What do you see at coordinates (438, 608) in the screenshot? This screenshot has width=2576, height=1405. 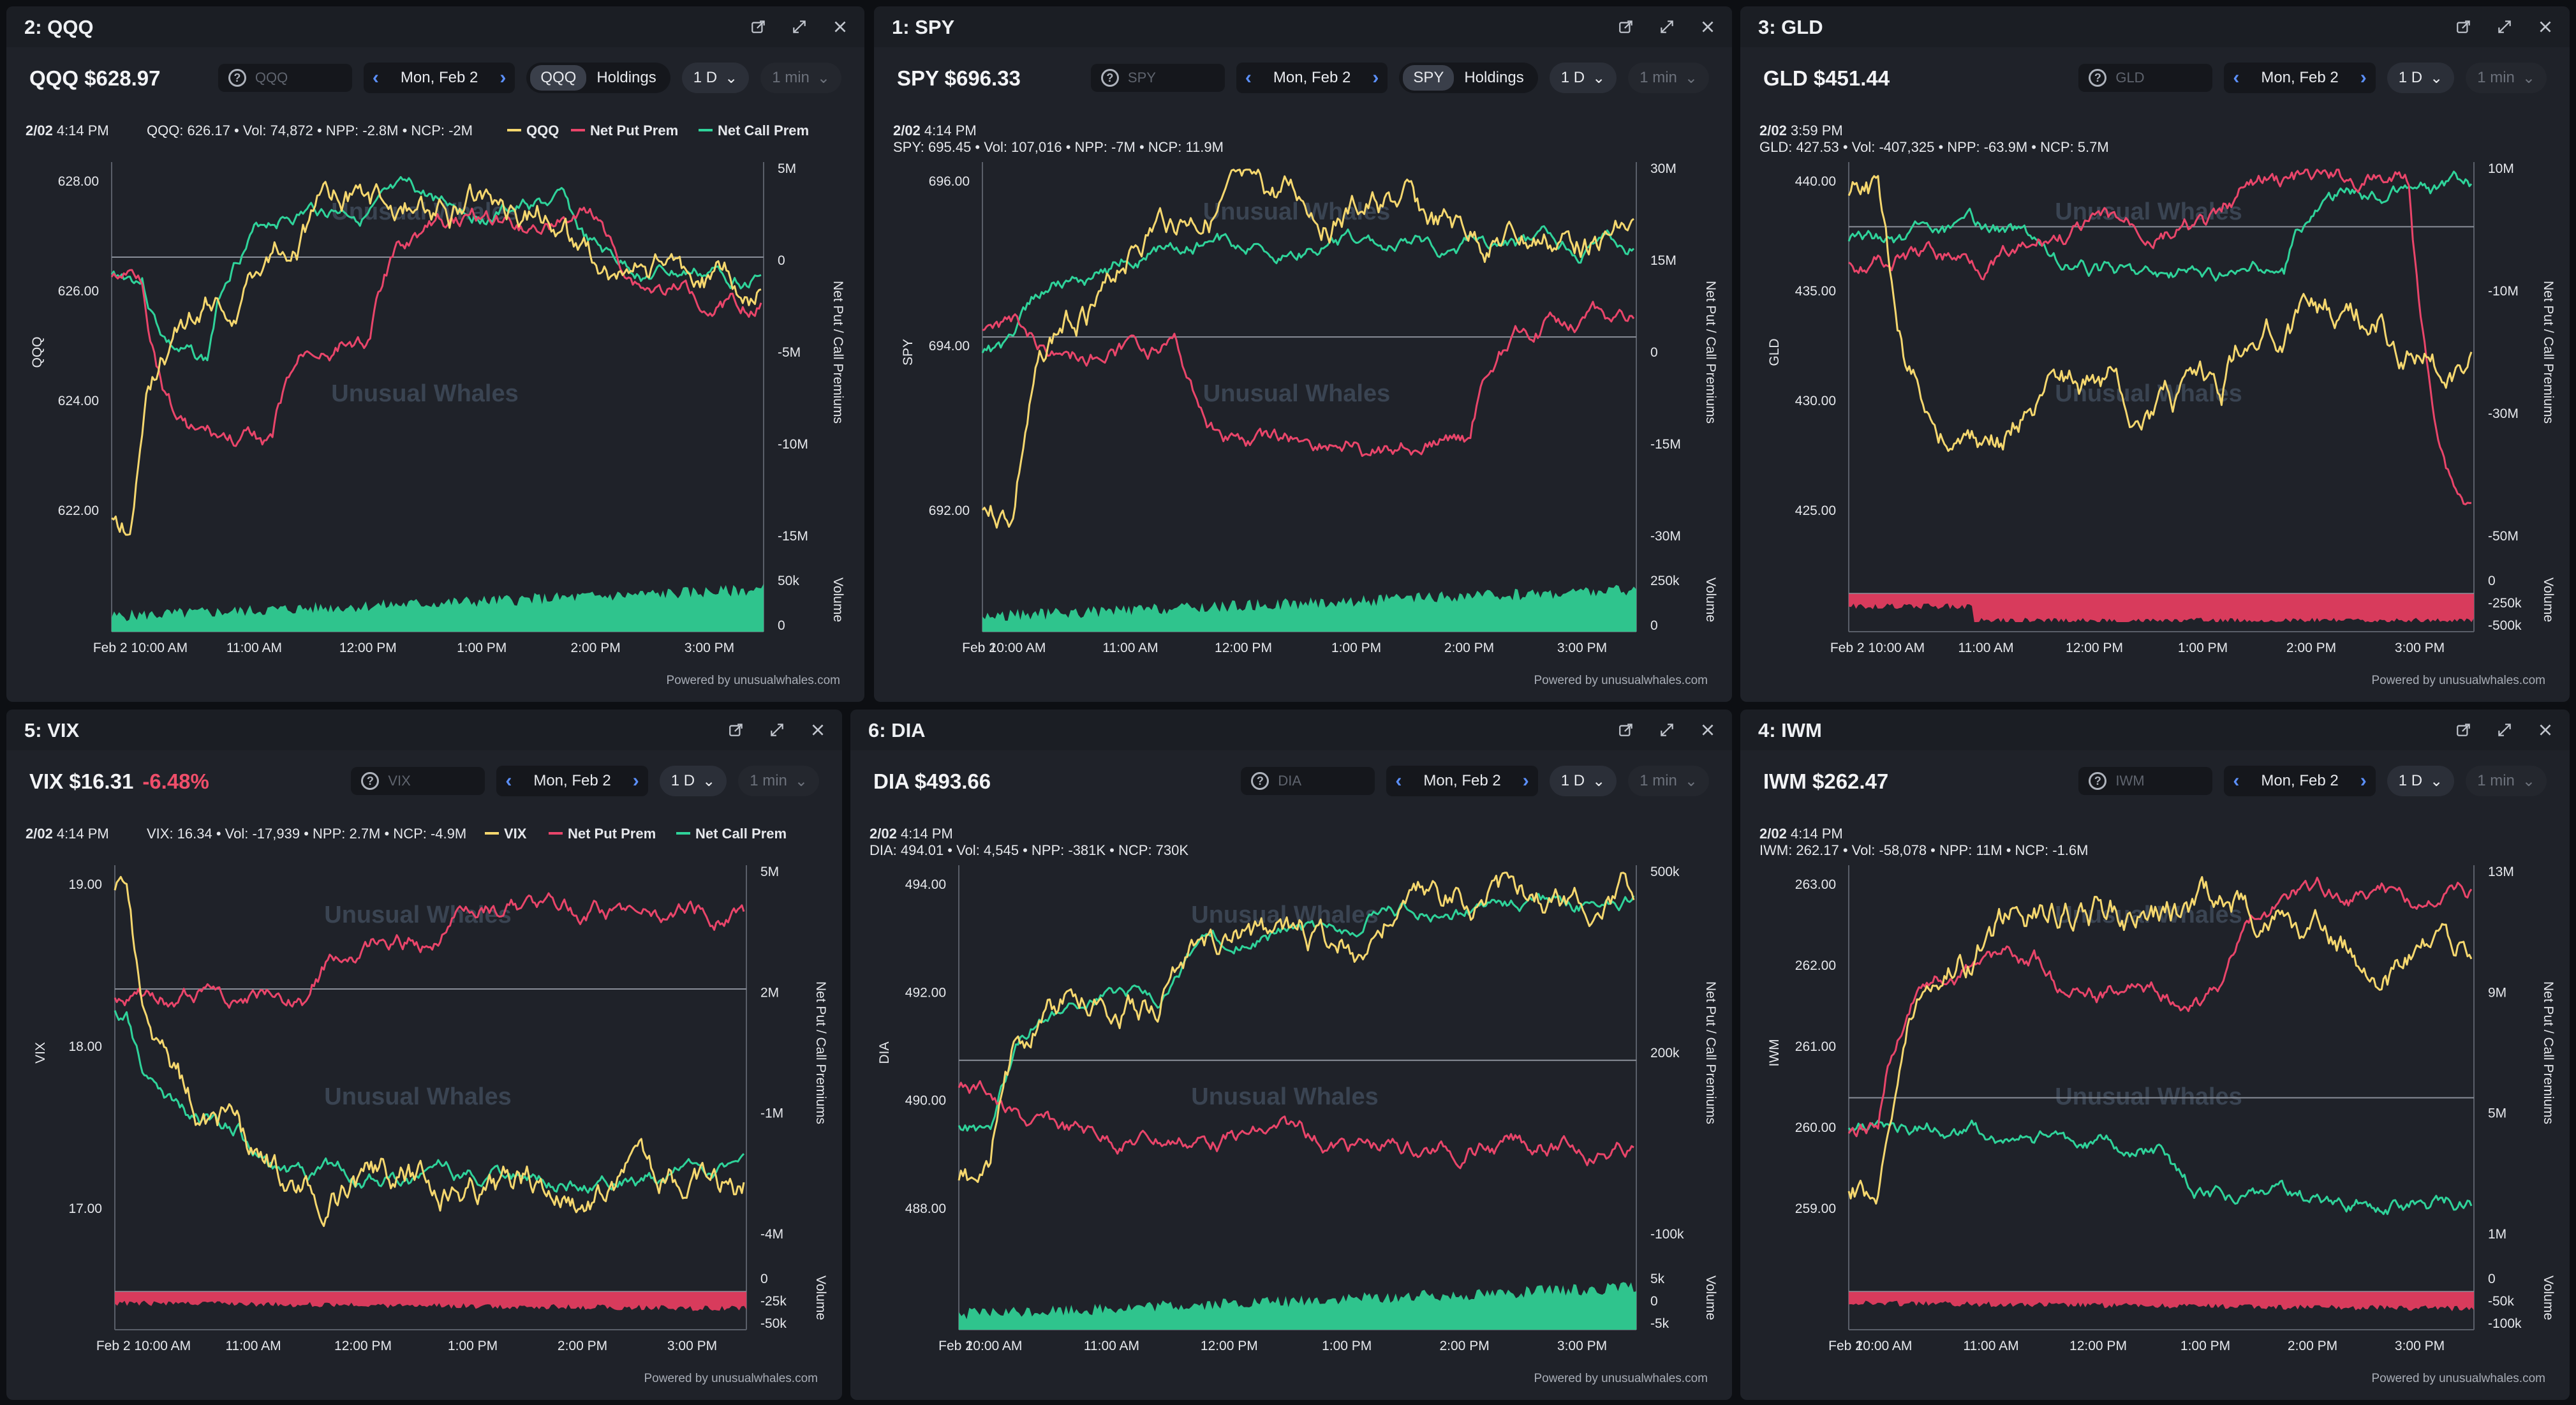 I see `volume-area` at bounding box center [438, 608].